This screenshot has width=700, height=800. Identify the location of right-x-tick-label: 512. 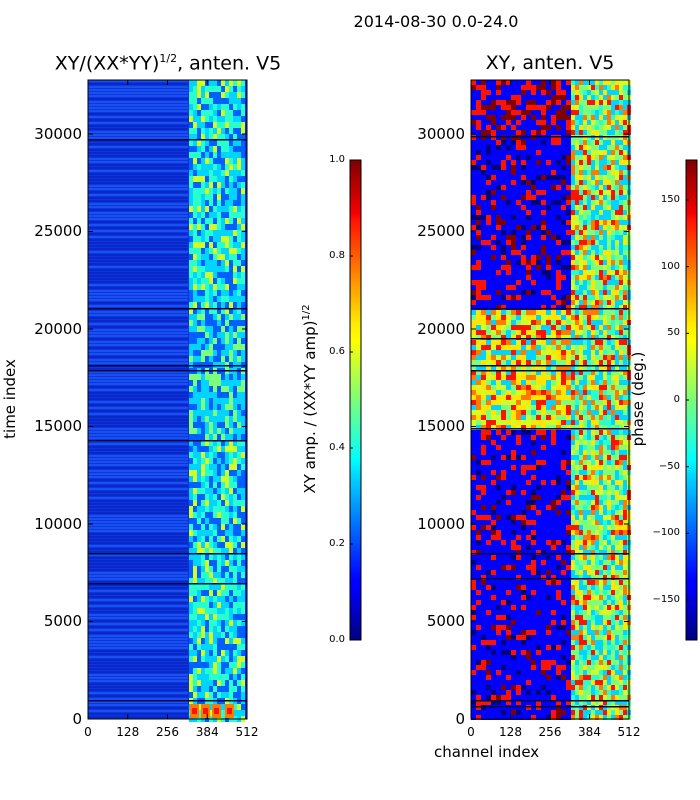
(629, 732).